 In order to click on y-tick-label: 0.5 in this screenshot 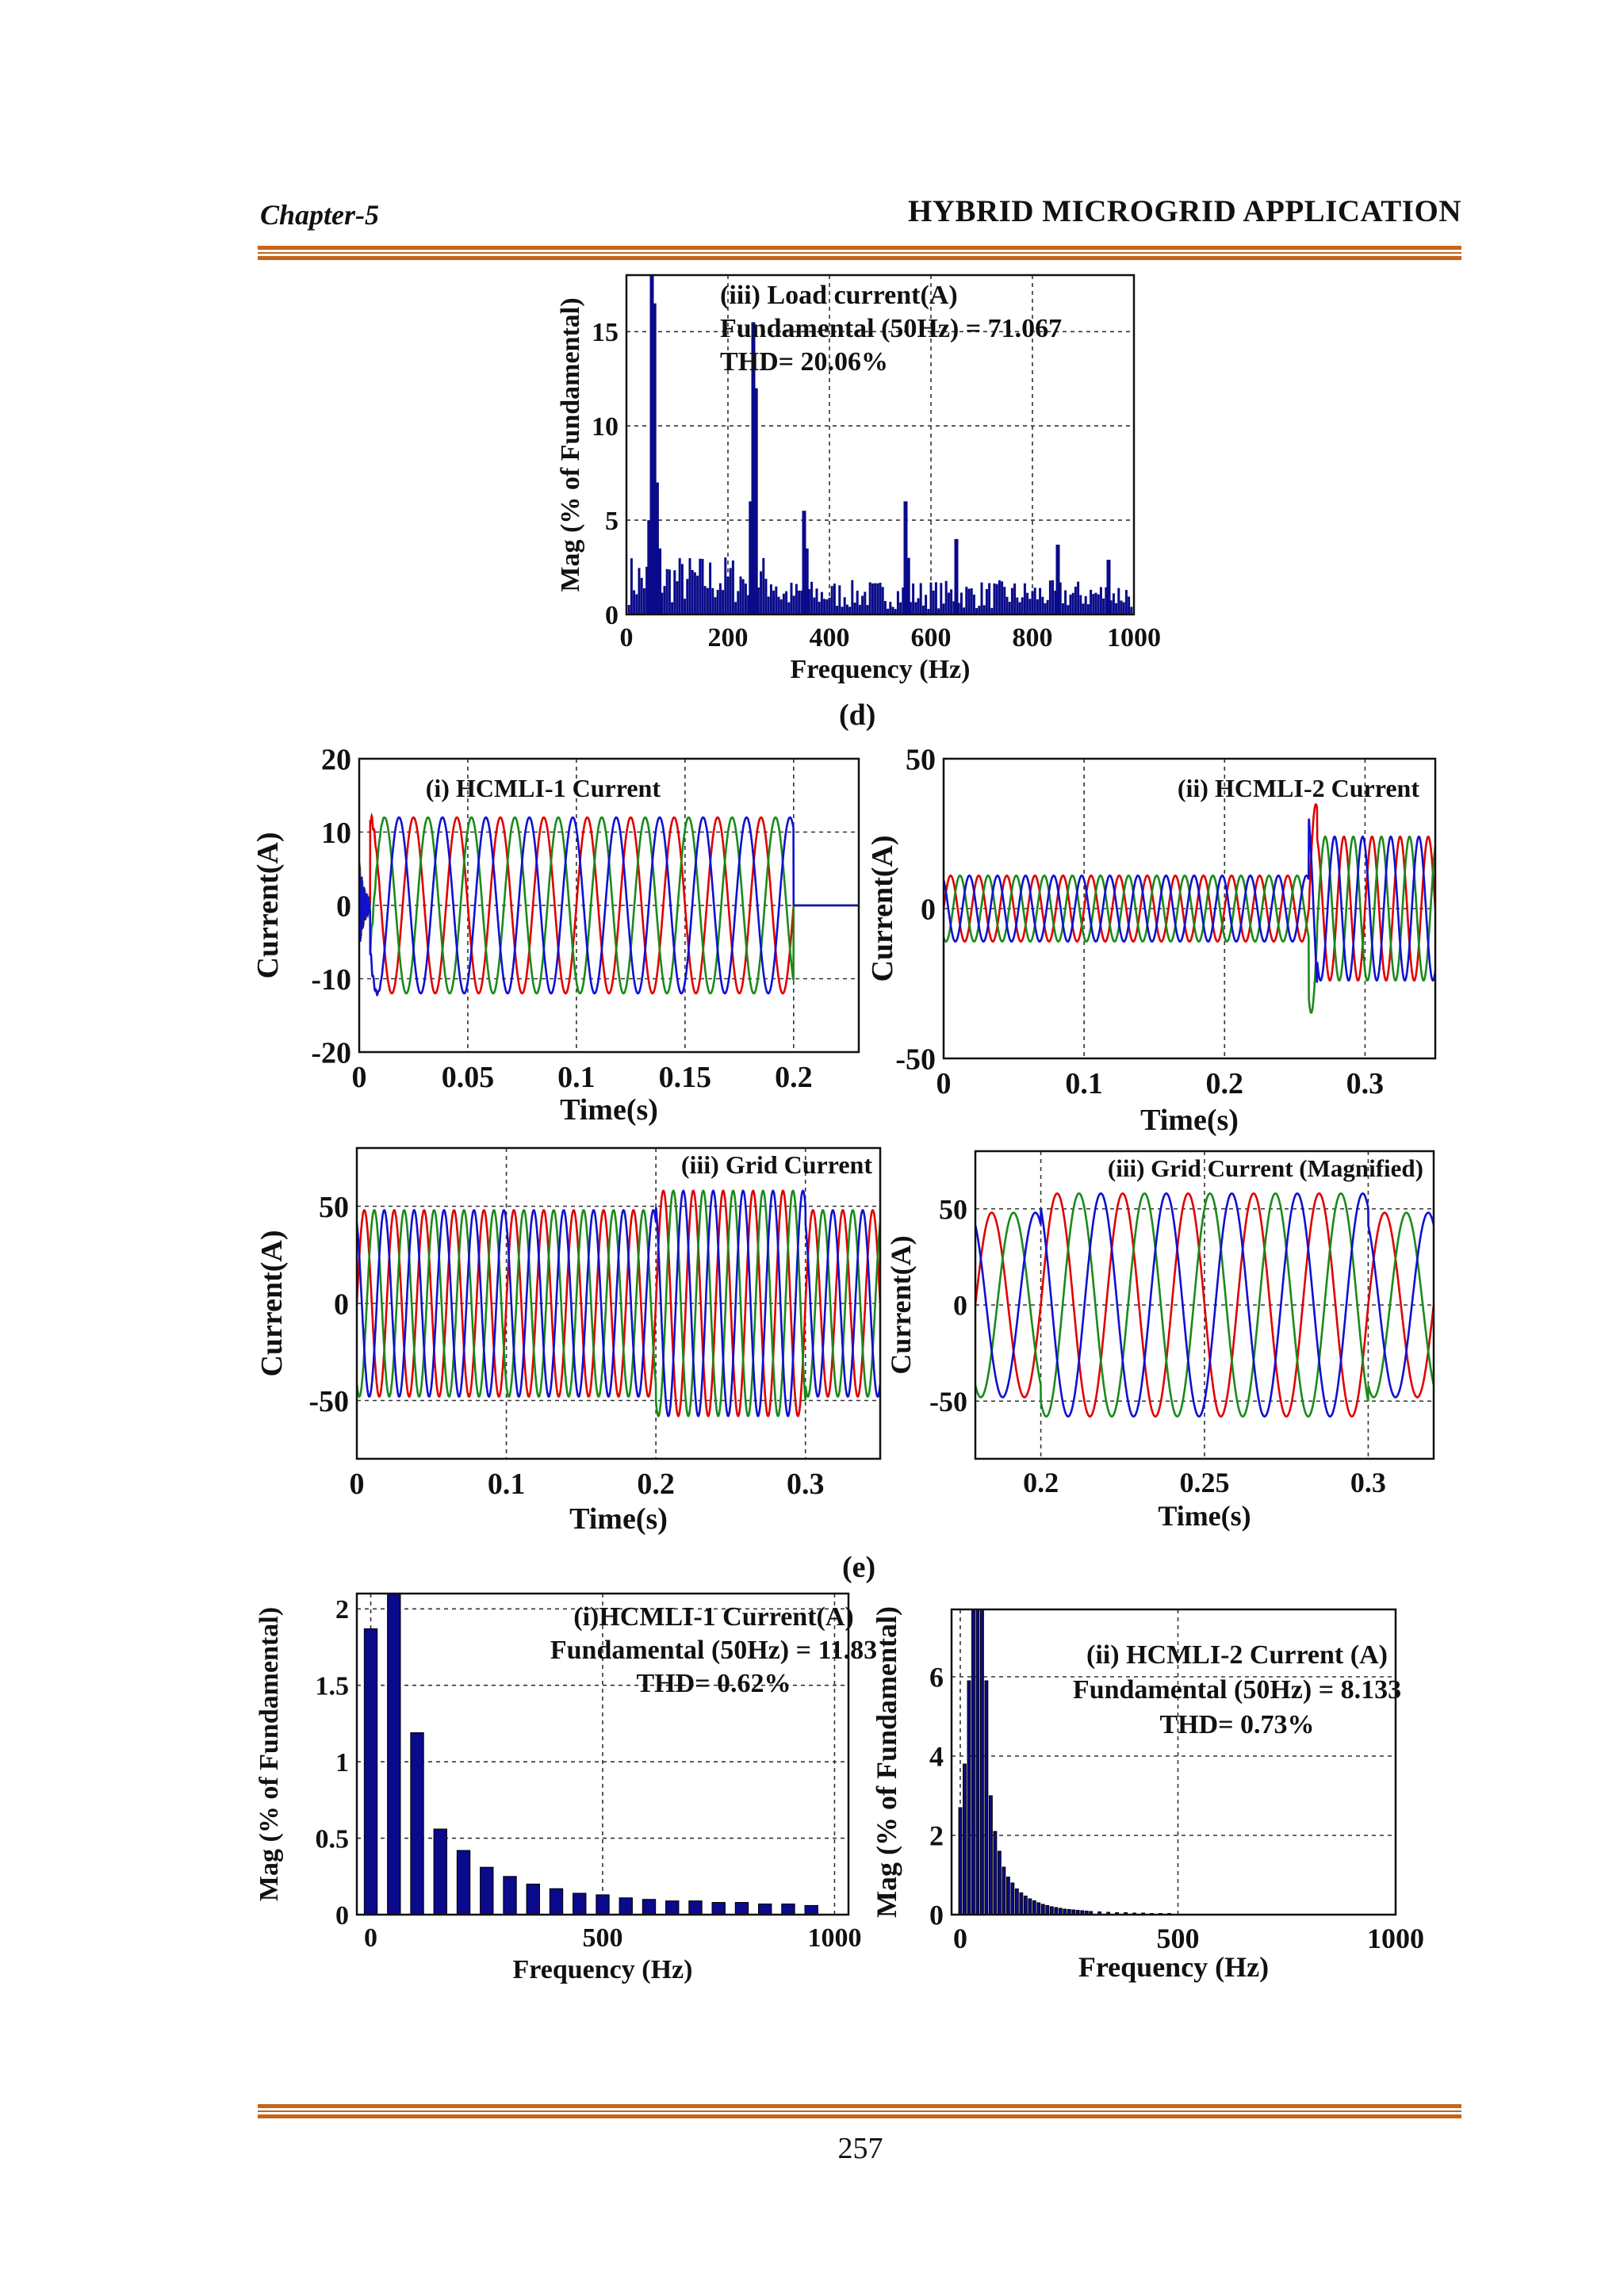, I will do `click(333, 1839)`.